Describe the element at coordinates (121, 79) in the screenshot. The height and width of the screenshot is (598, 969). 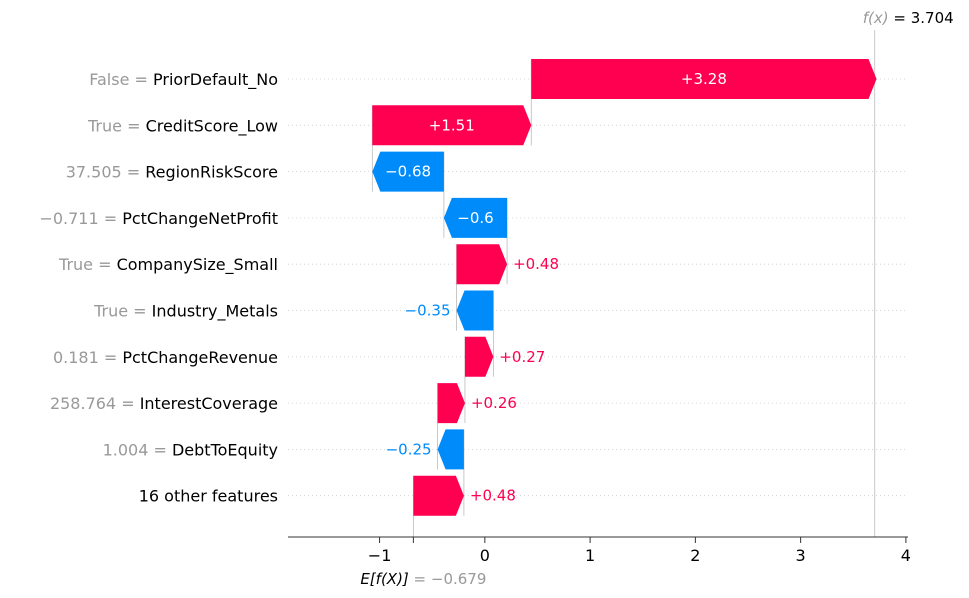
I see `feature-value: False =` at that location.